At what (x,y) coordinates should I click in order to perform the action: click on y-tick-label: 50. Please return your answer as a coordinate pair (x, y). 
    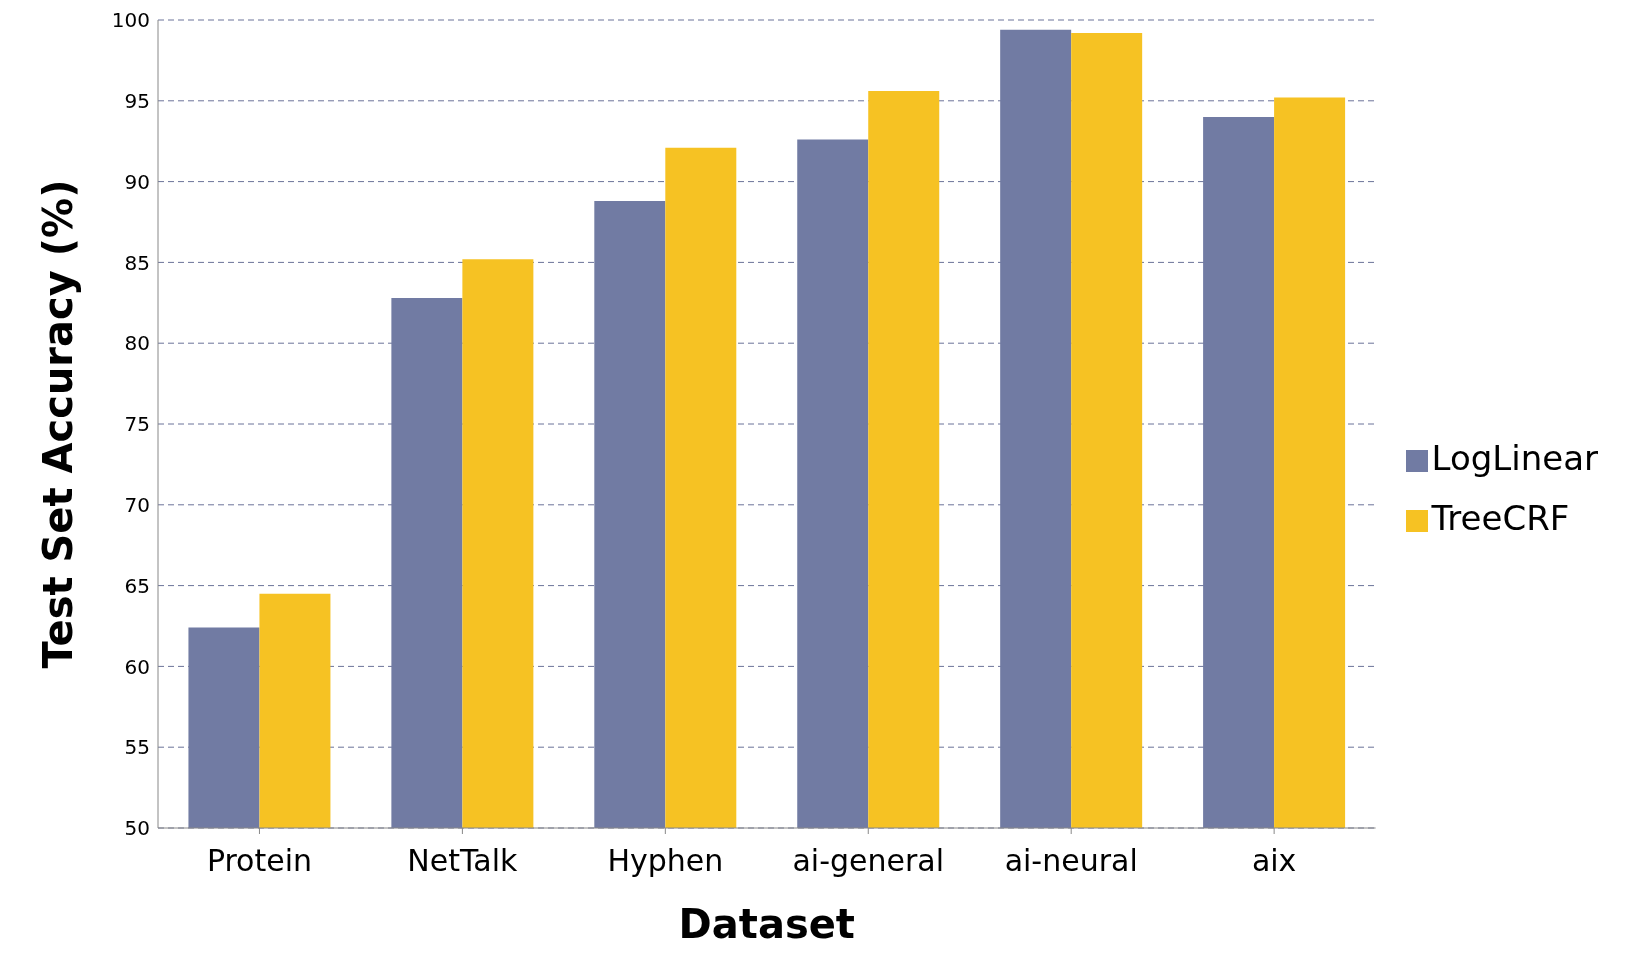
    Looking at the image, I should click on (137, 828).